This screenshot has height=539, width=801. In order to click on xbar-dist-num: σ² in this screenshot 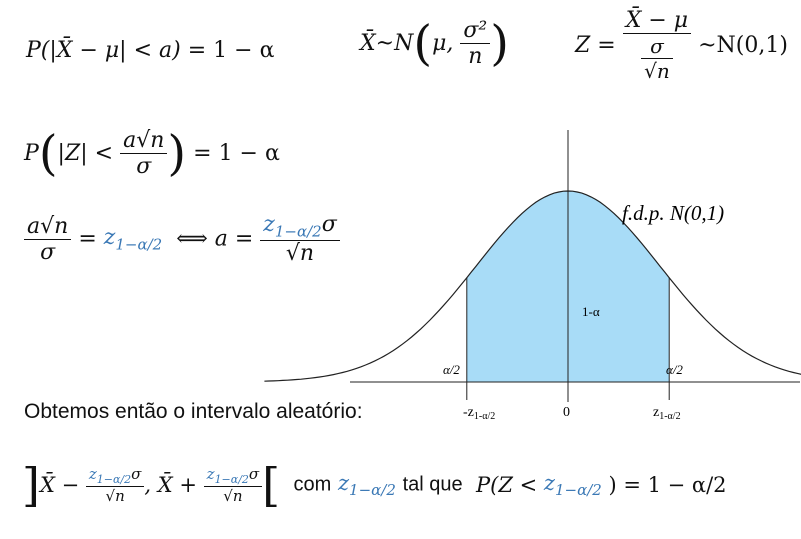, I will do `click(475, 31)`.